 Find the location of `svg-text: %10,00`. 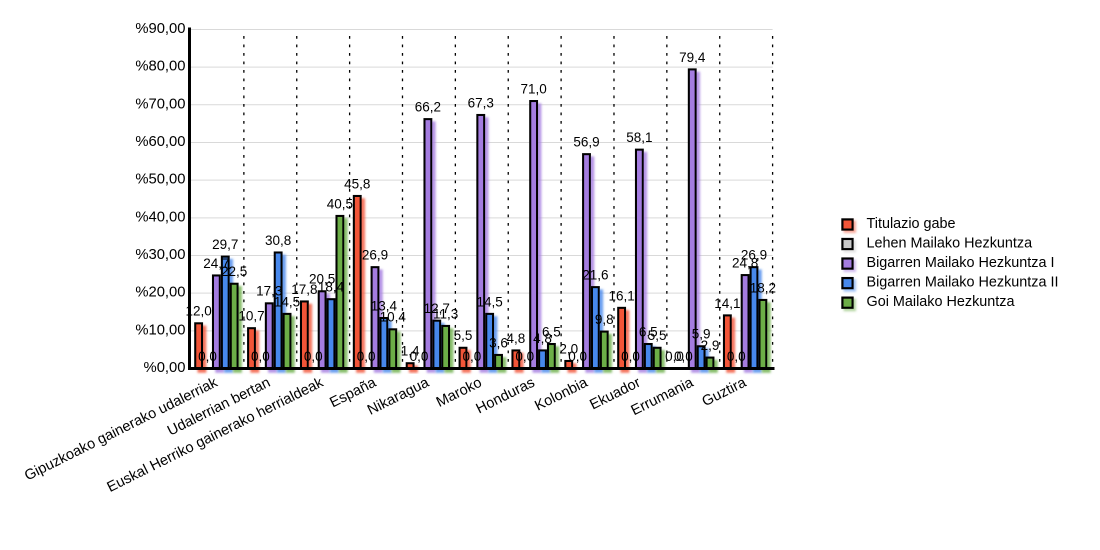

svg-text: %10,00 is located at coordinates (160, 330).